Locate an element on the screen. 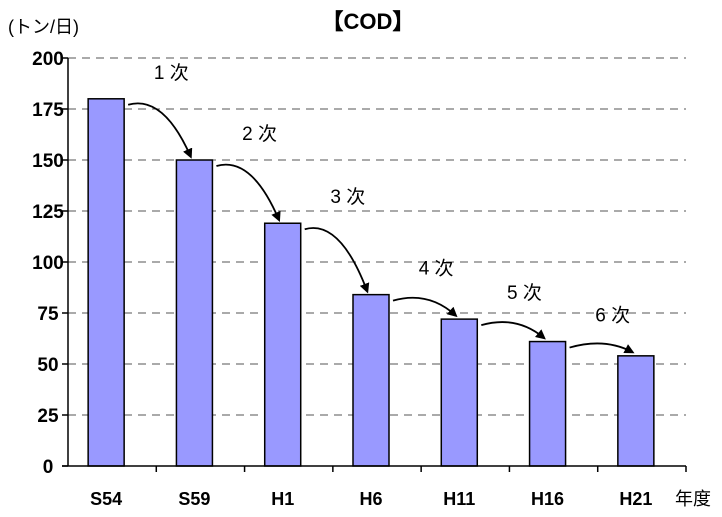  x-tick-labels: S54 S59 H1 H6 H11 H16 H21 is located at coordinates (388, 487).